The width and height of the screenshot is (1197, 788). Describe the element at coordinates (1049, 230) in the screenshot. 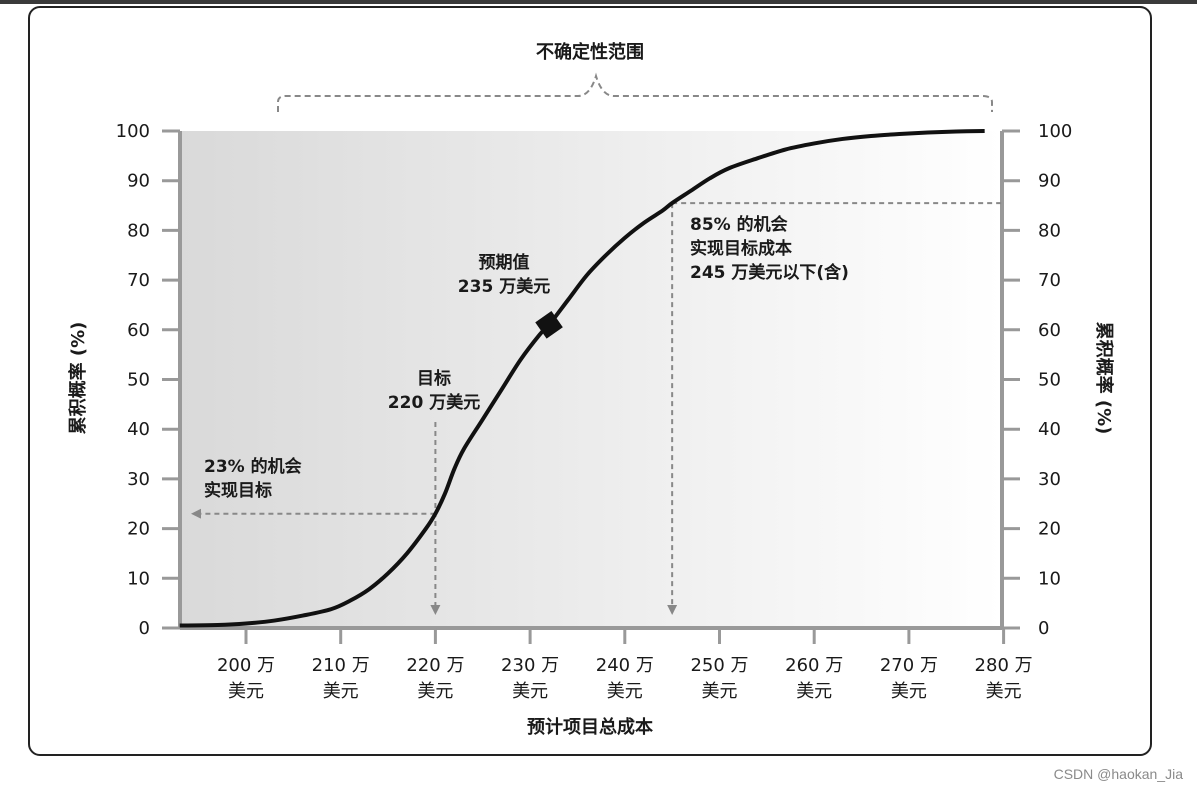

I see `y-tick-label-right: 80` at that location.